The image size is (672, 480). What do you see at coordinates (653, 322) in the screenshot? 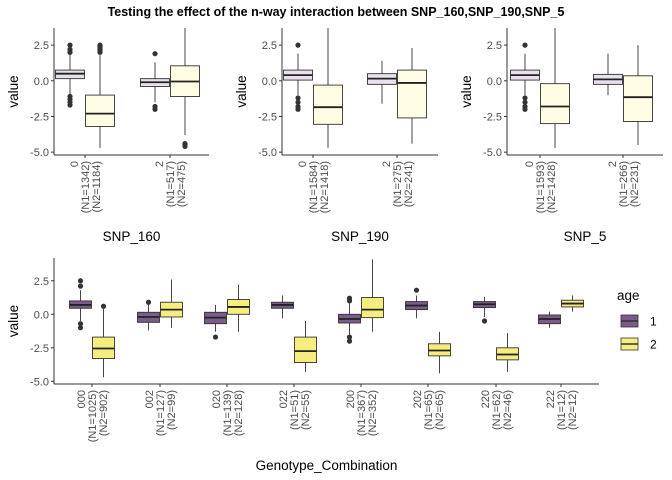
I see `legend-label-age-1: 1` at bounding box center [653, 322].